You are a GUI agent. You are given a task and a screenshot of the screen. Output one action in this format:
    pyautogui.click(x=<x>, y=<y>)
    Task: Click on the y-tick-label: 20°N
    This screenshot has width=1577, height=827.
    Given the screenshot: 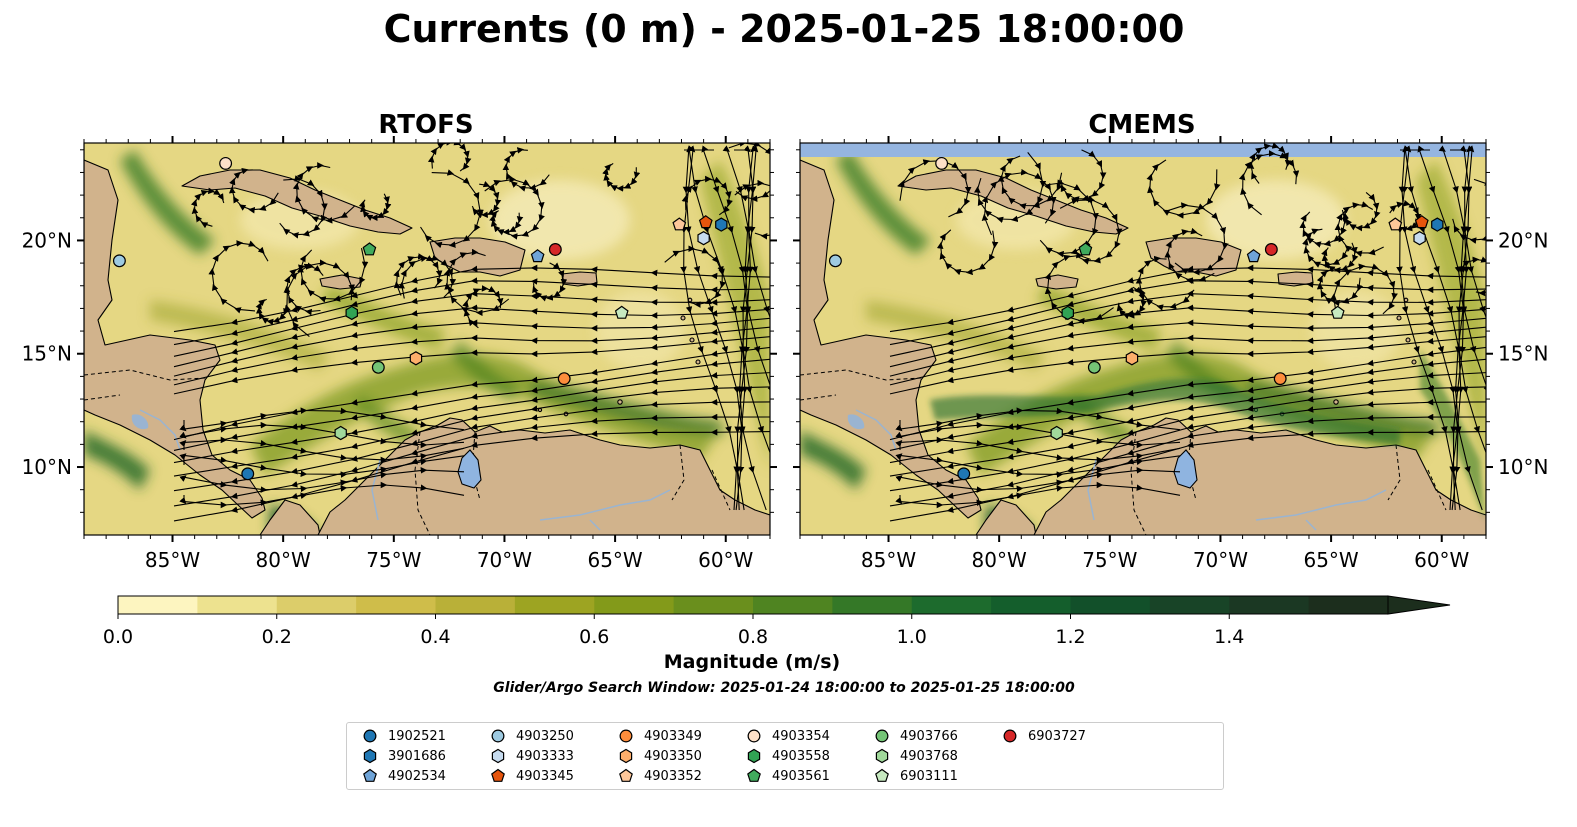 What is the action you would take?
    pyautogui.click(x=47, y=240)
    